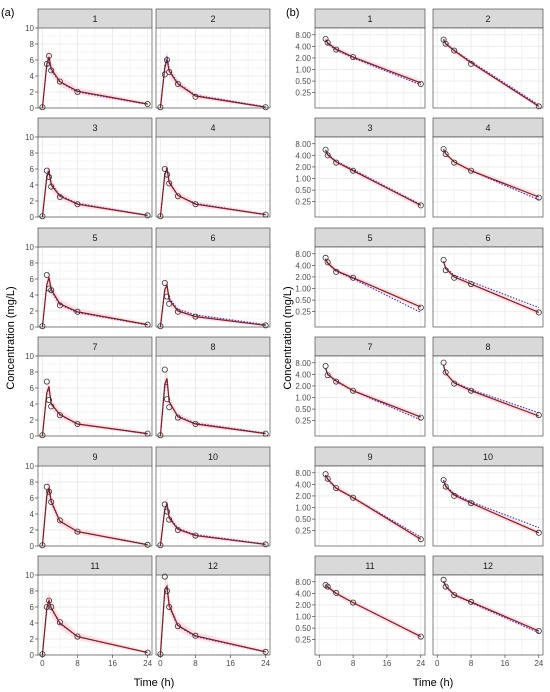  I want to click on facet-a-7: 7 0 2 4 6 8 10, so click(89, 388).